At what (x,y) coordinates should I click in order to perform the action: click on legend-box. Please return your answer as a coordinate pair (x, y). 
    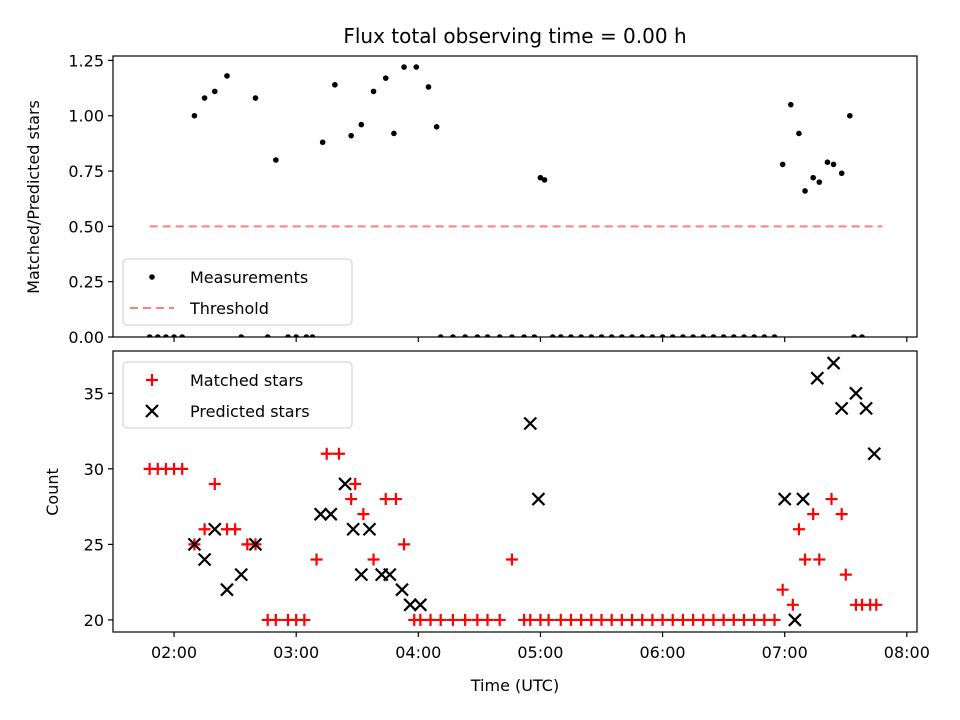
    Looking at the image, I should click on (237, 395).